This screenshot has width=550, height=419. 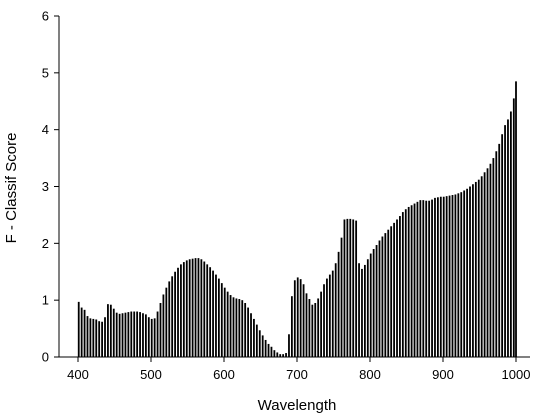 What do you see at coordinates (443, 374) in the screenshot?
I see `x-tick-label-5: 900` at bounding box center [443, 374].